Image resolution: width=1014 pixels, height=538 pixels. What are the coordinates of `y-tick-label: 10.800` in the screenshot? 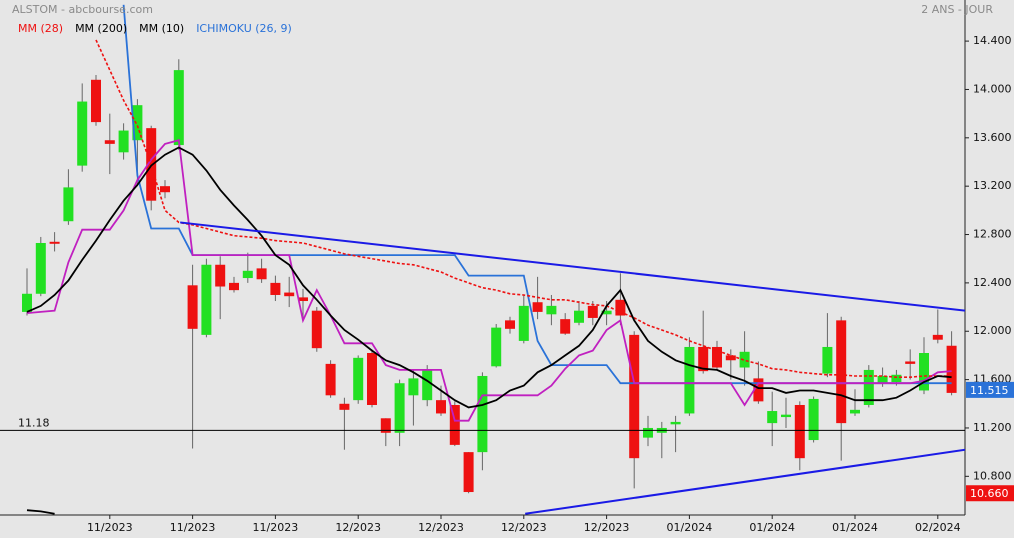 It's located at (992, 475).